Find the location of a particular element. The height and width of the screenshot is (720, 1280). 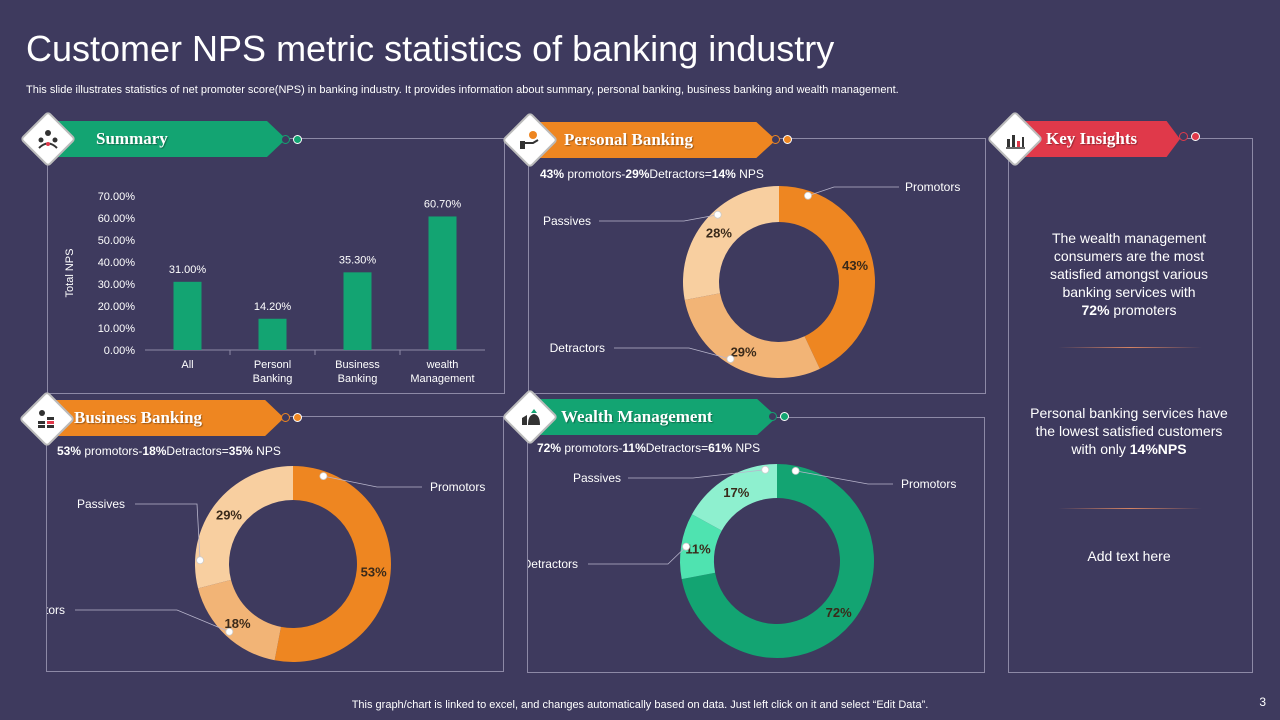

slice-value-label: 53% is located at coordinates (374, 572).